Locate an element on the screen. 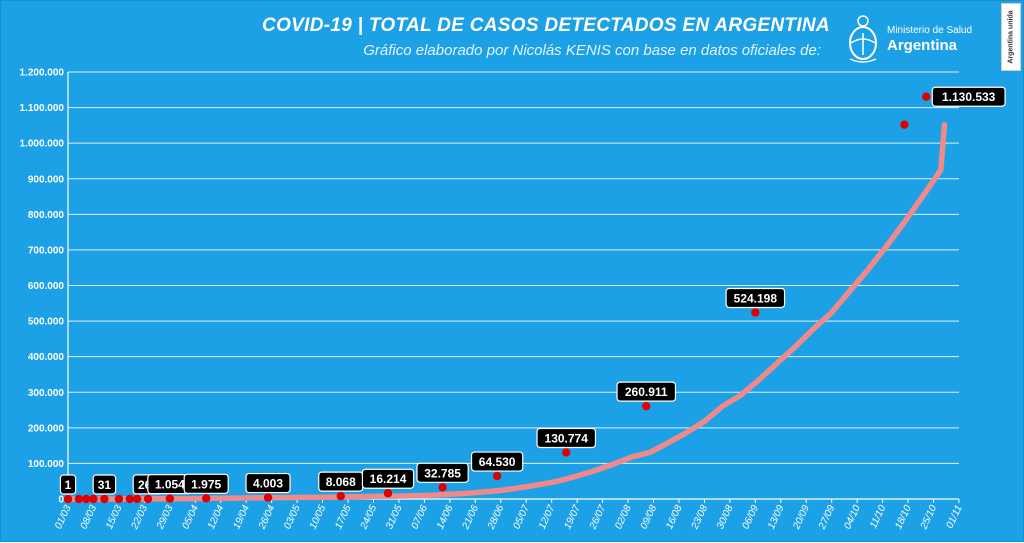 The height and width of the screenshot is (543, 1024). data-label: 1.975 is located at coordinates (206, 483).